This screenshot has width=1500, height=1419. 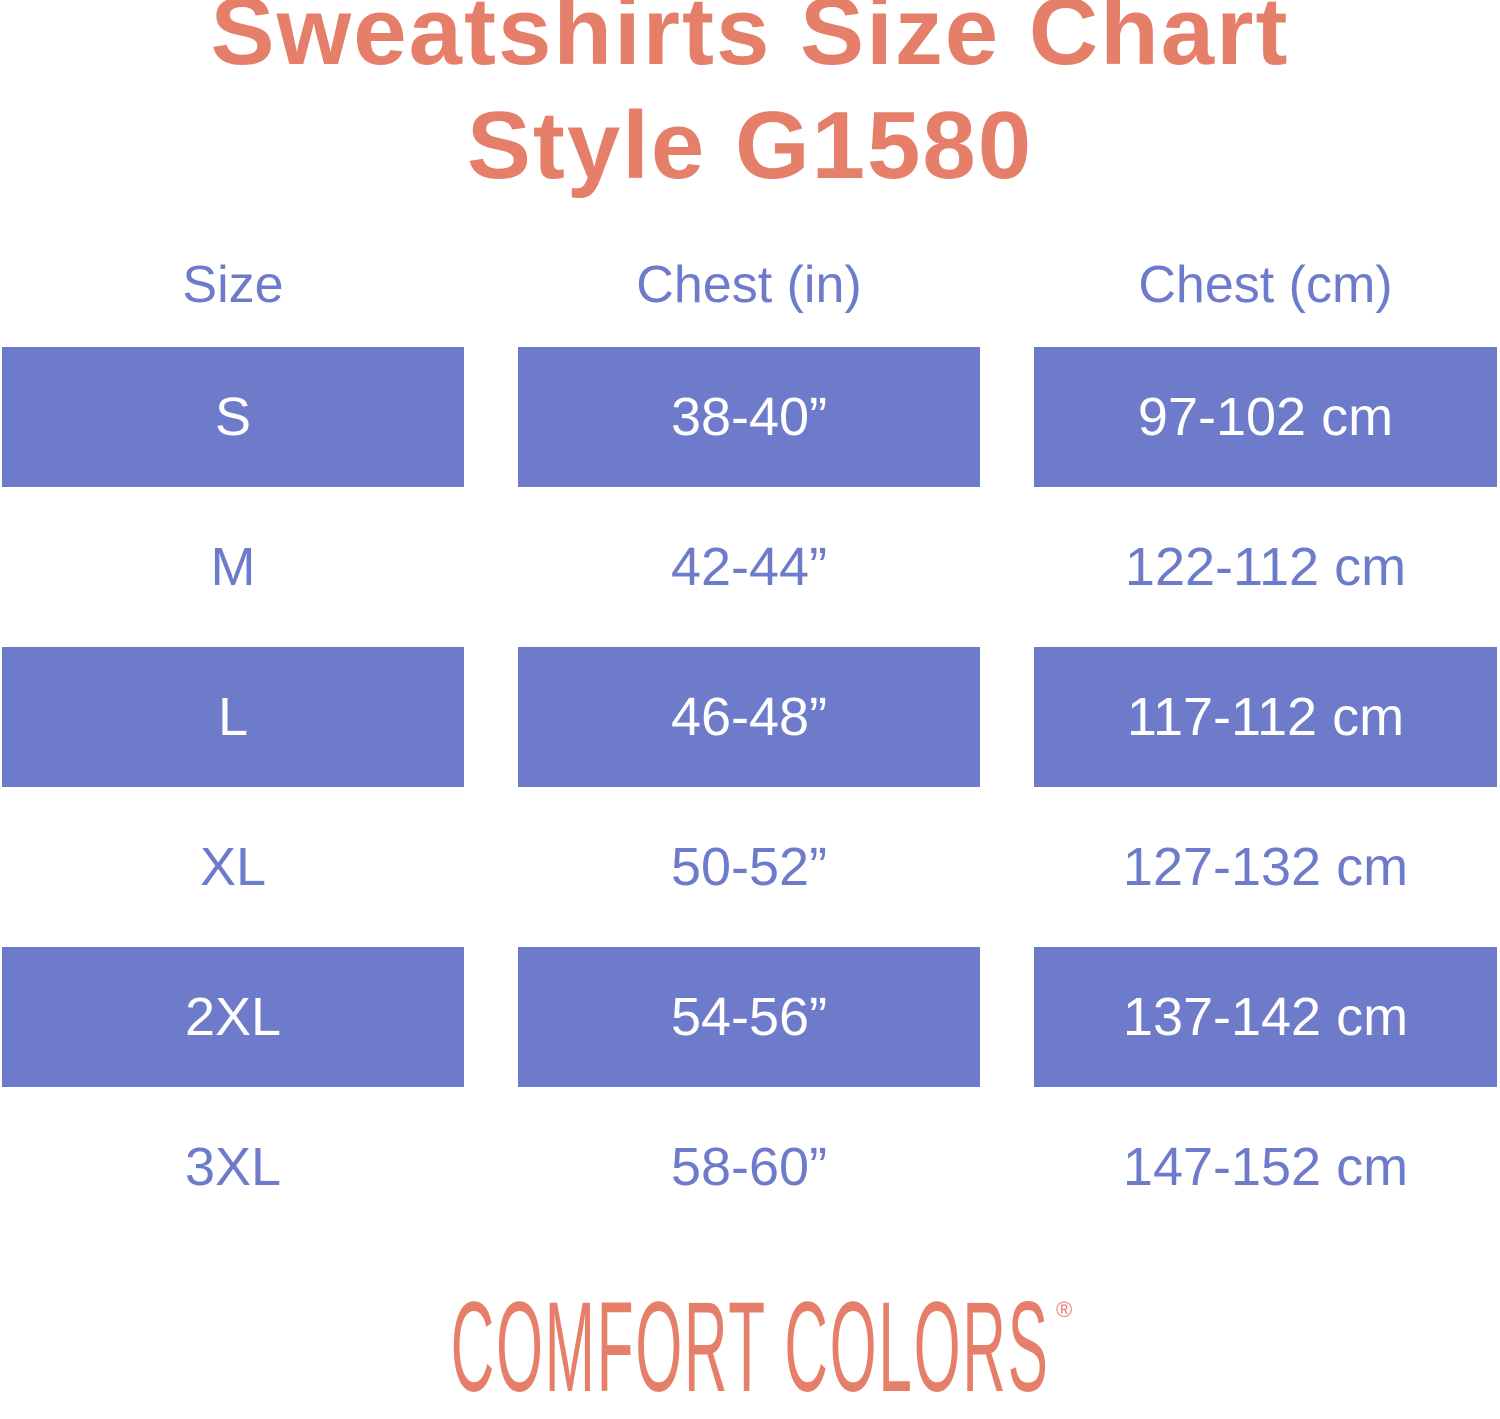 What do you see at coordinates (233, 1167) in the screenshot?
I see `size-cell: 3XL` at bounding box center [233, 1167].